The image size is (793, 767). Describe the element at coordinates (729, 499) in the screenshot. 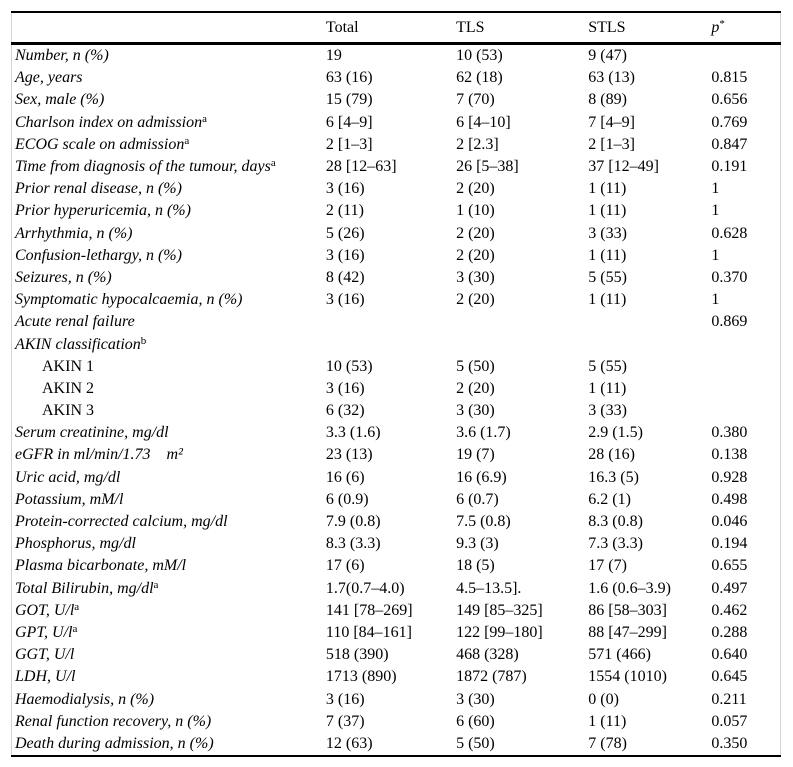

I see `cell-p: 0.498` at that location.